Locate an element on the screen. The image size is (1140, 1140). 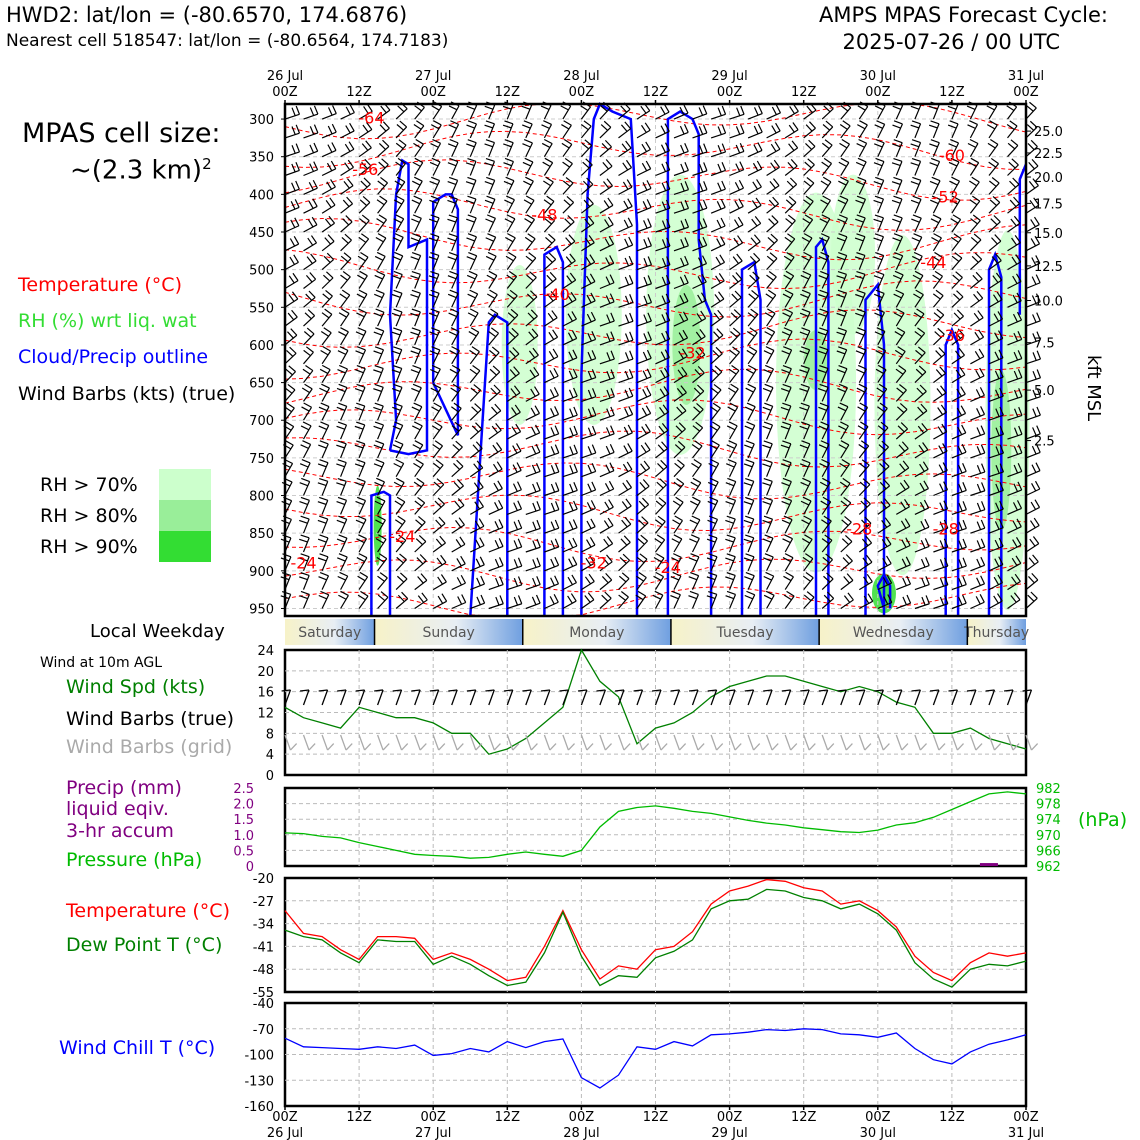
weekday-label: Wednesday is located at coordinates (893, 633).